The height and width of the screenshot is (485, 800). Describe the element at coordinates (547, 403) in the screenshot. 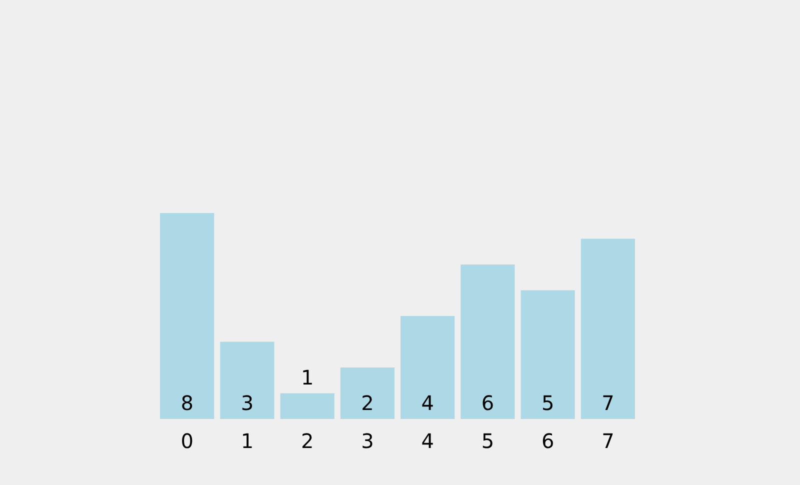

I see `data-label: 5` at that location.